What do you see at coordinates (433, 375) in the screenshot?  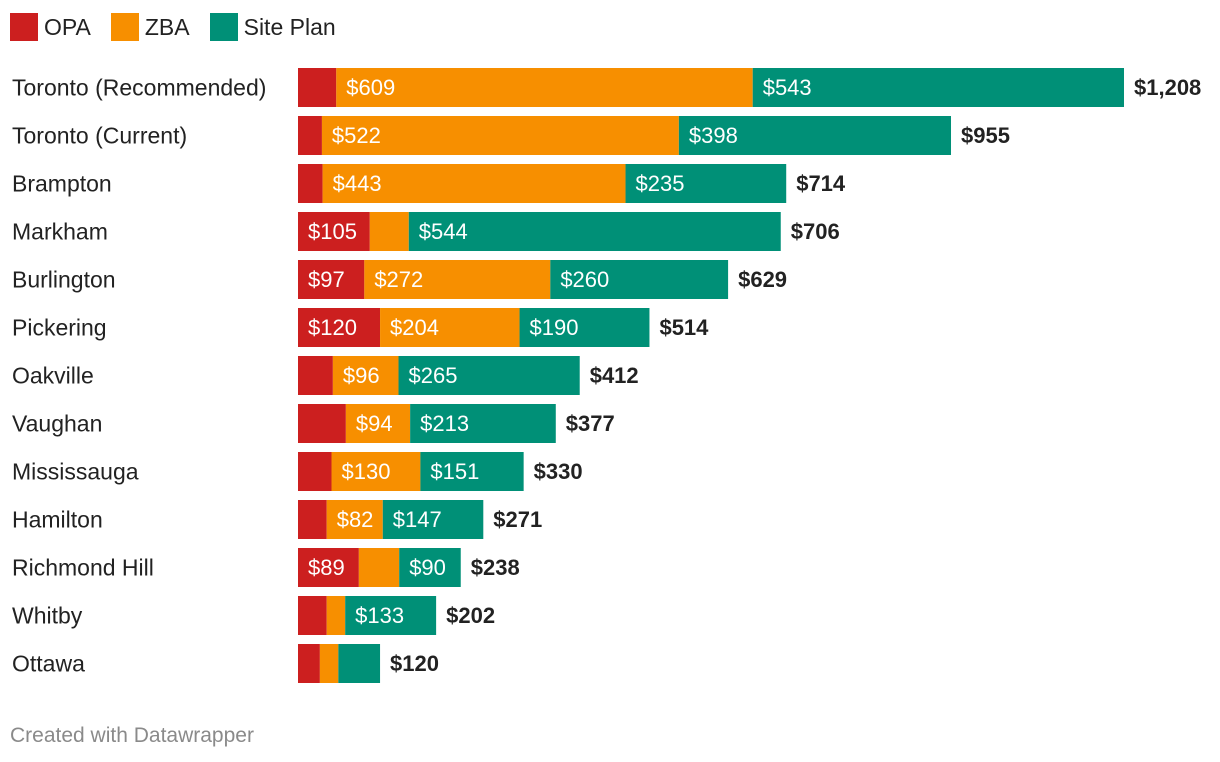 I see `segment-label: $265` at bounding box center [433, 375].